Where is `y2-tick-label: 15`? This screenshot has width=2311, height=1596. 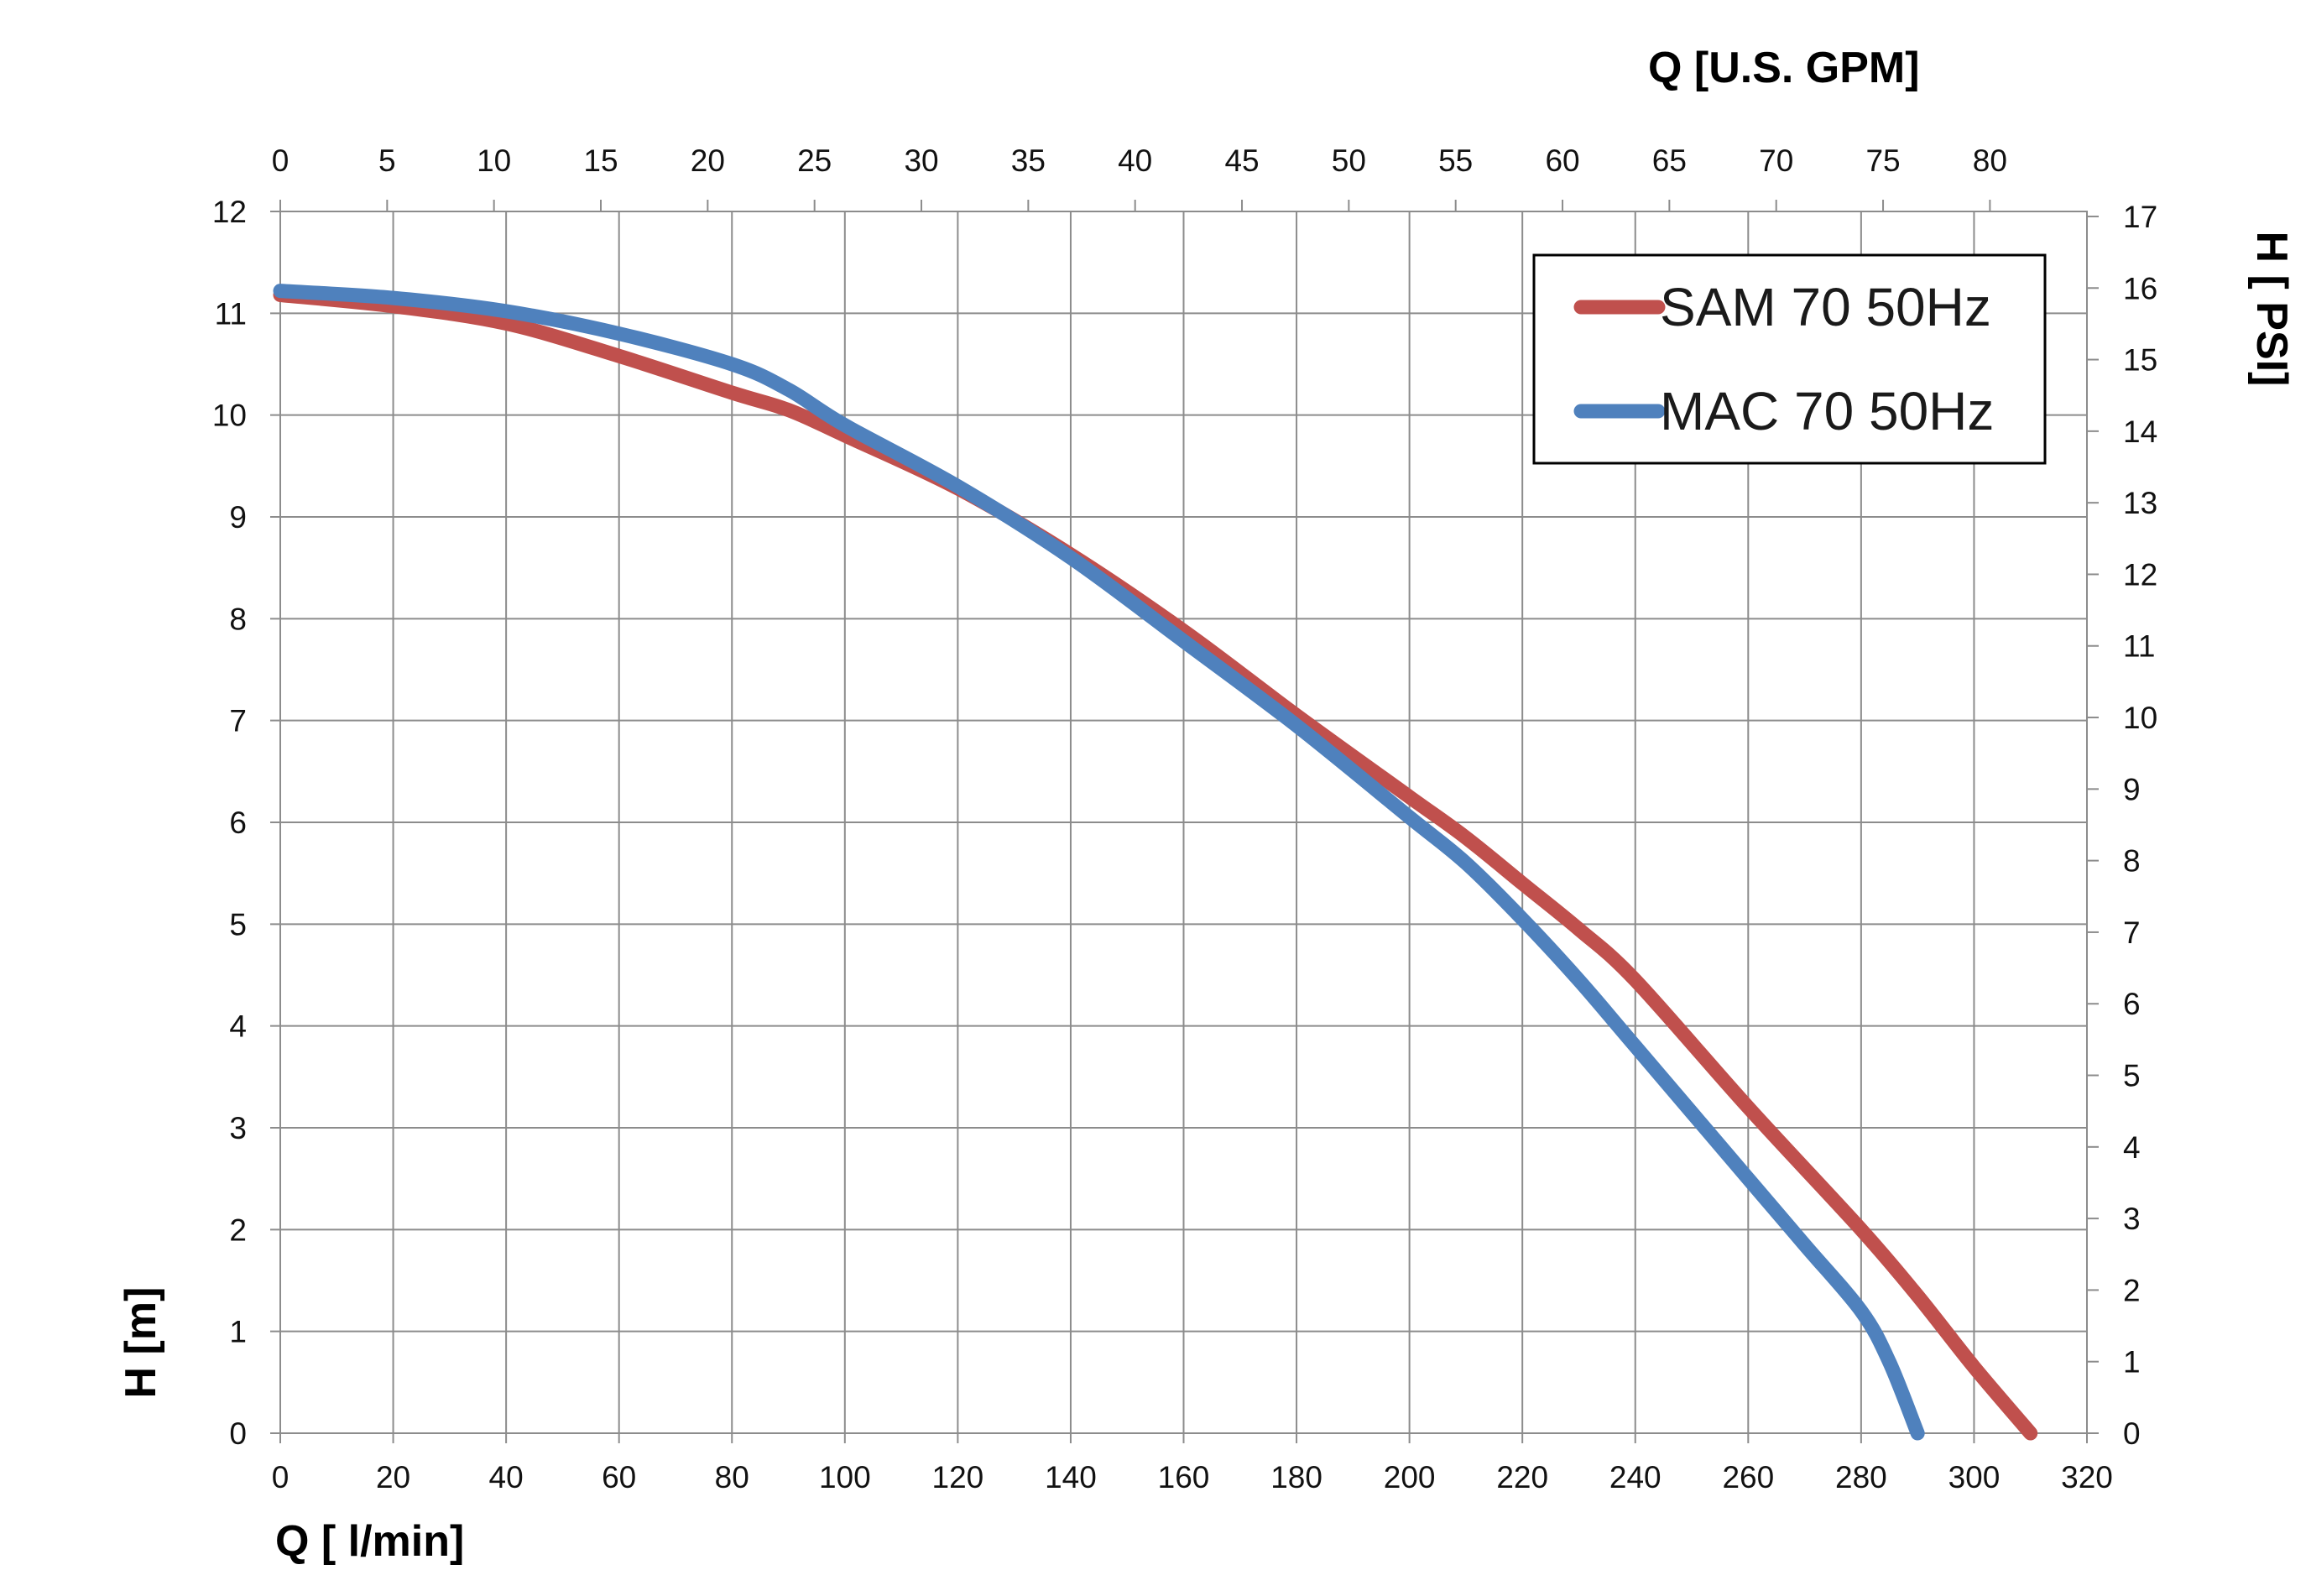 y2-tick-label: 15 is located at coordinates (2140, 360).